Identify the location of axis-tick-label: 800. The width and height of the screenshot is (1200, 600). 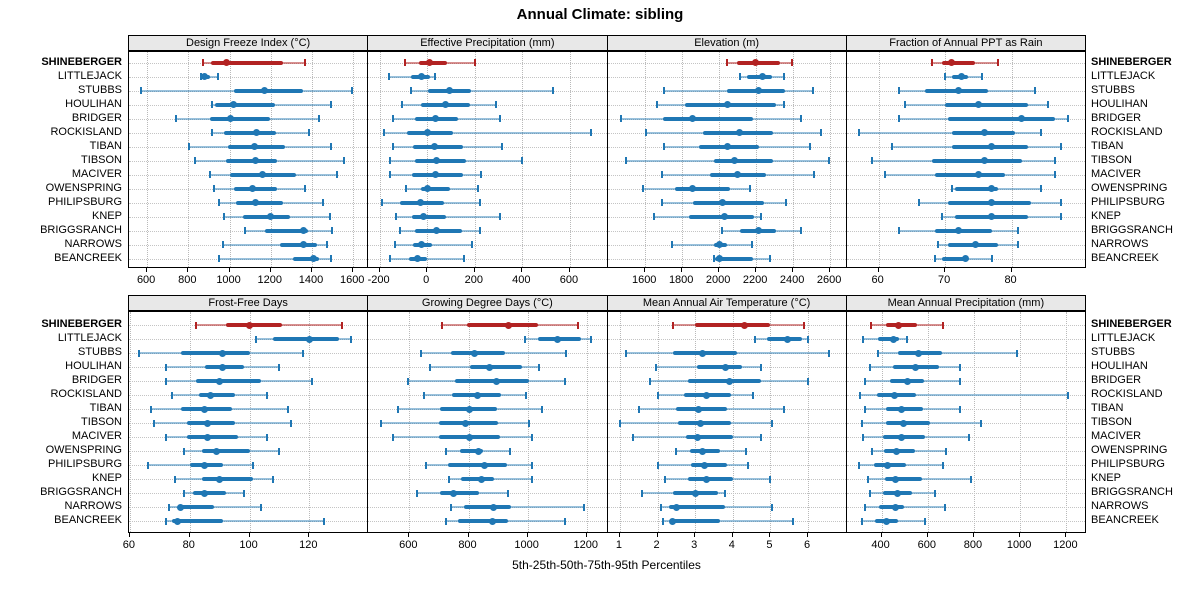
(187, 280).